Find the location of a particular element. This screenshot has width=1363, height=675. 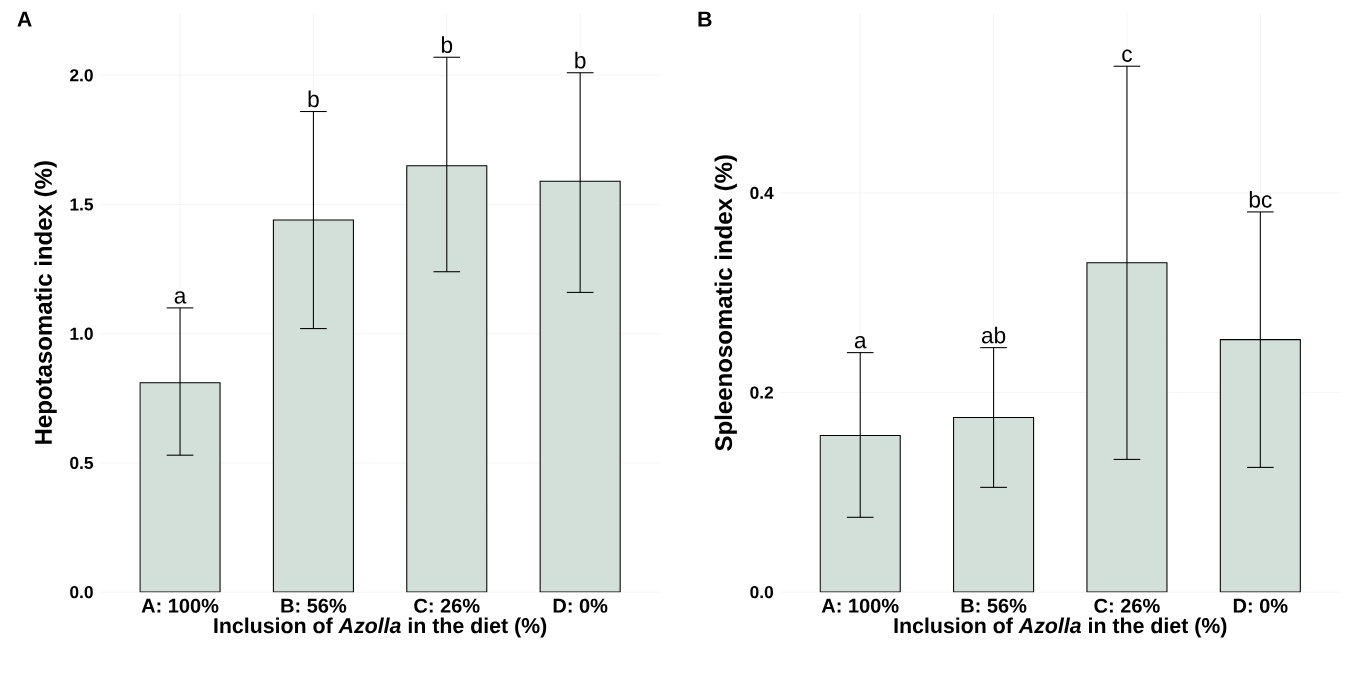

y-axis-title: Hepotasomatic index (%) is located at coordinates (45, 302).